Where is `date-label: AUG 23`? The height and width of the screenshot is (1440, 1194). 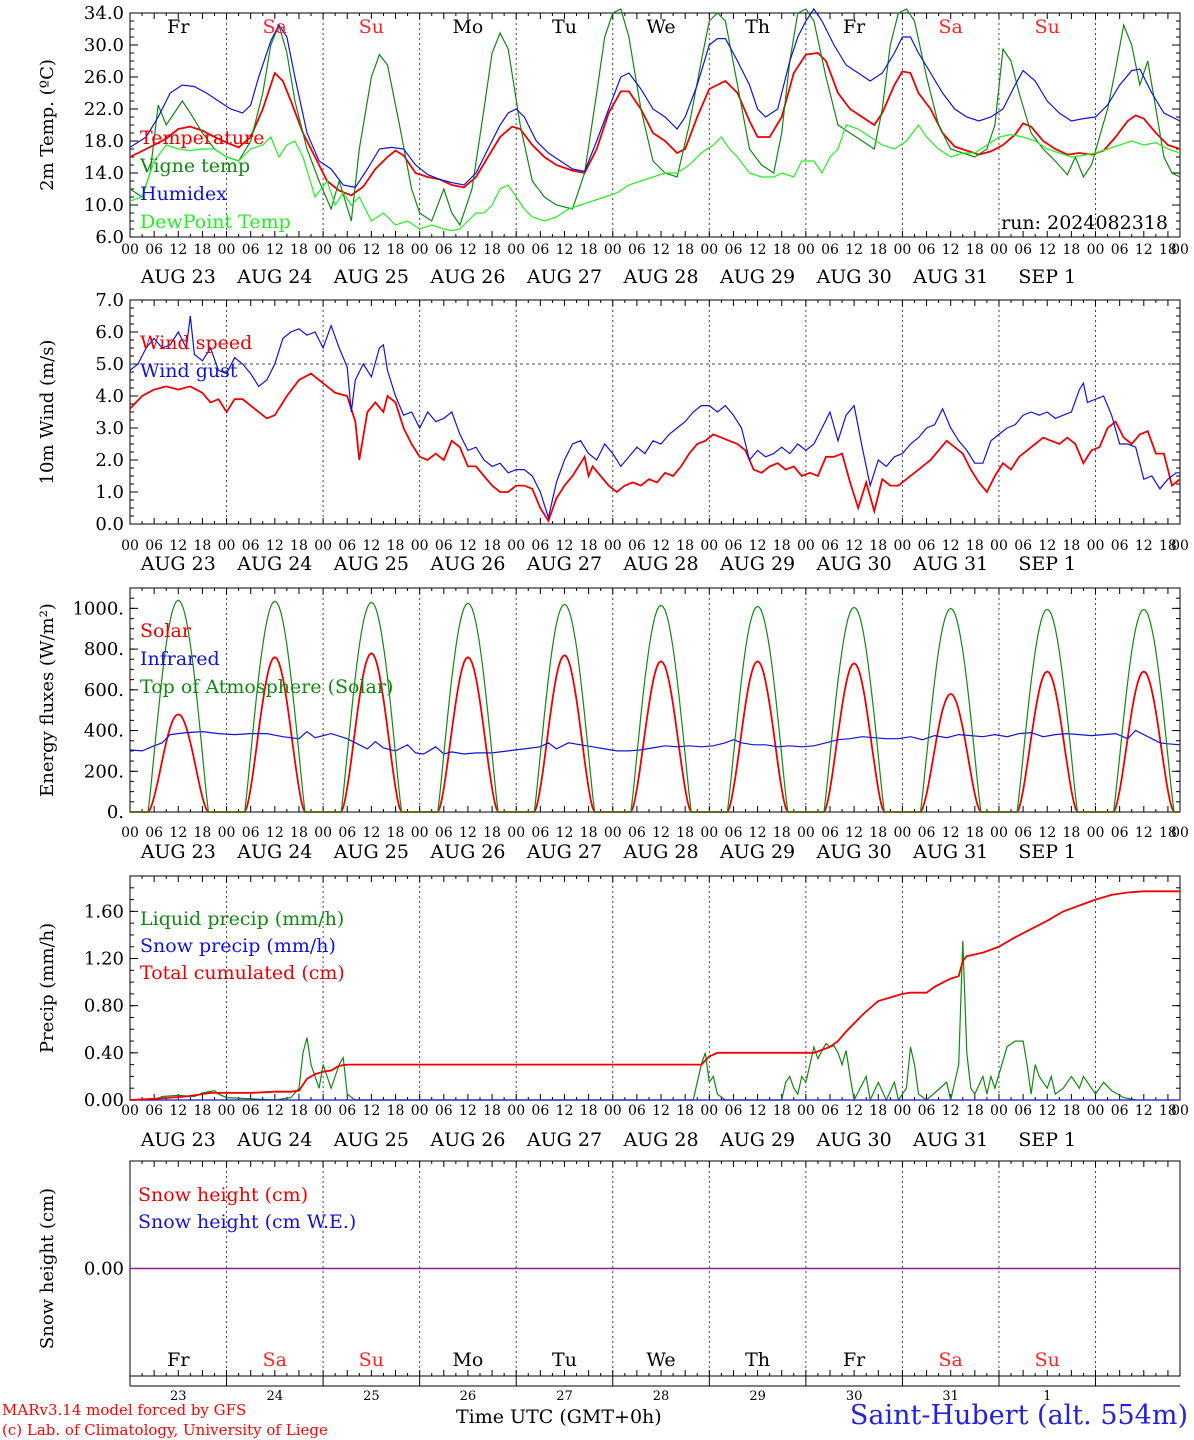
date-label: AUG 23 is located at coordinates (178, 1140).